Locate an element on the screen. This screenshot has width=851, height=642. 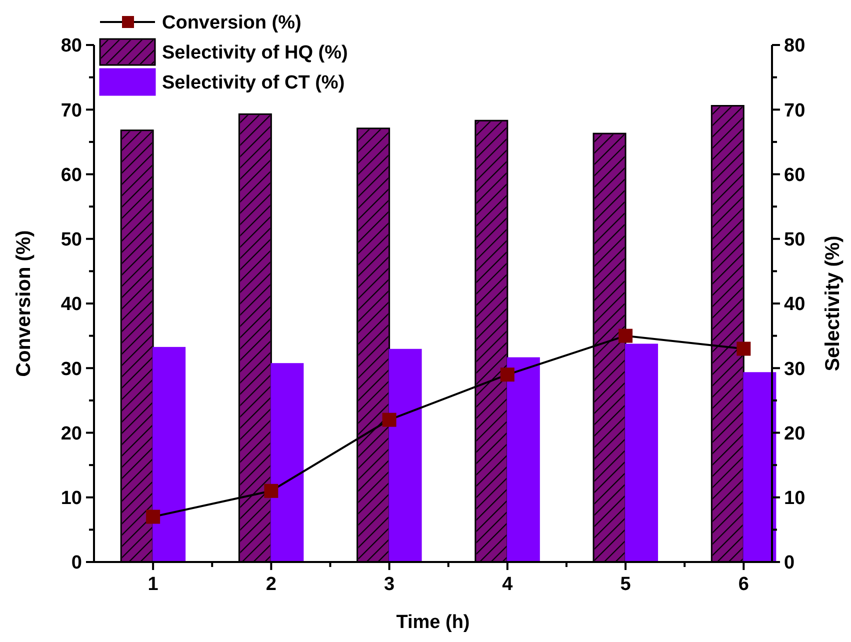
y2-tick-label: 40 is located at coordinates (795, 305).